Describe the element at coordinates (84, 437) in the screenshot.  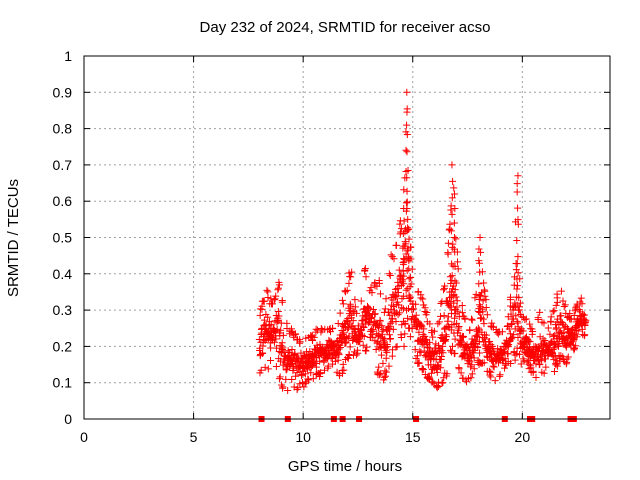
I see `x-tick-label: 0` at that location.